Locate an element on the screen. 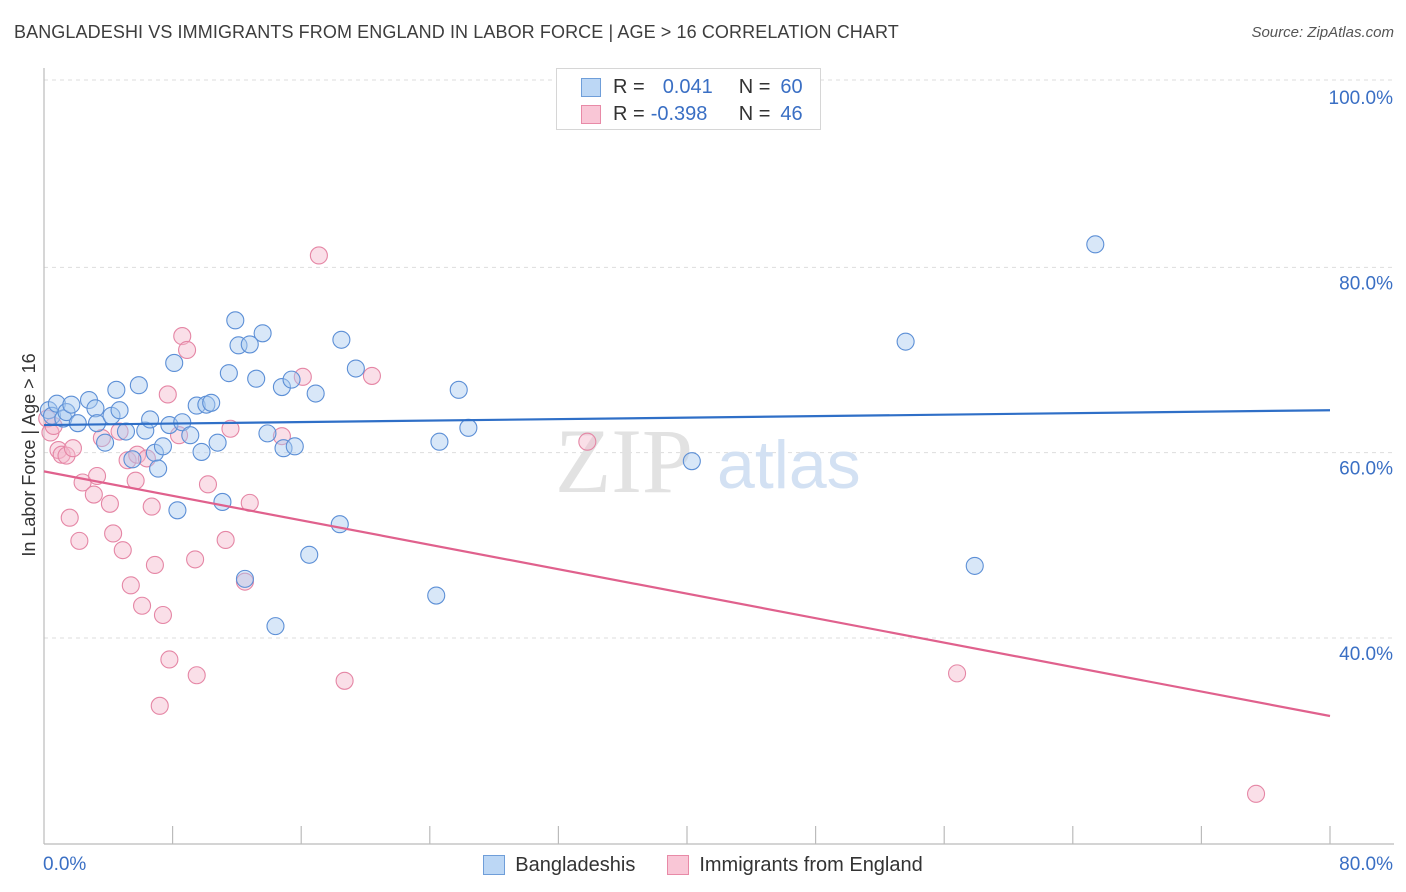  bangladeshi-n-value: 60 is located at coordinates (791, 86).